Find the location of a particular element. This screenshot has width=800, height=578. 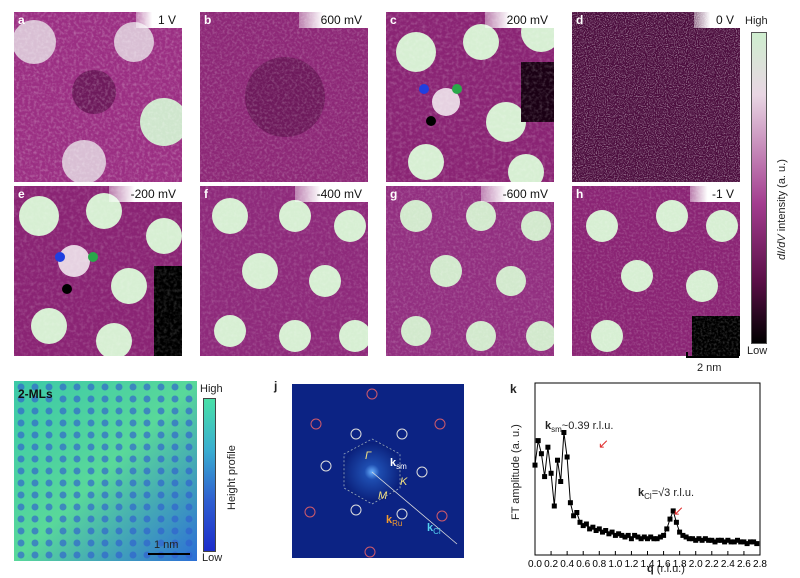

stm-panel-a: a 1 V is located at coordinates (98, 97).